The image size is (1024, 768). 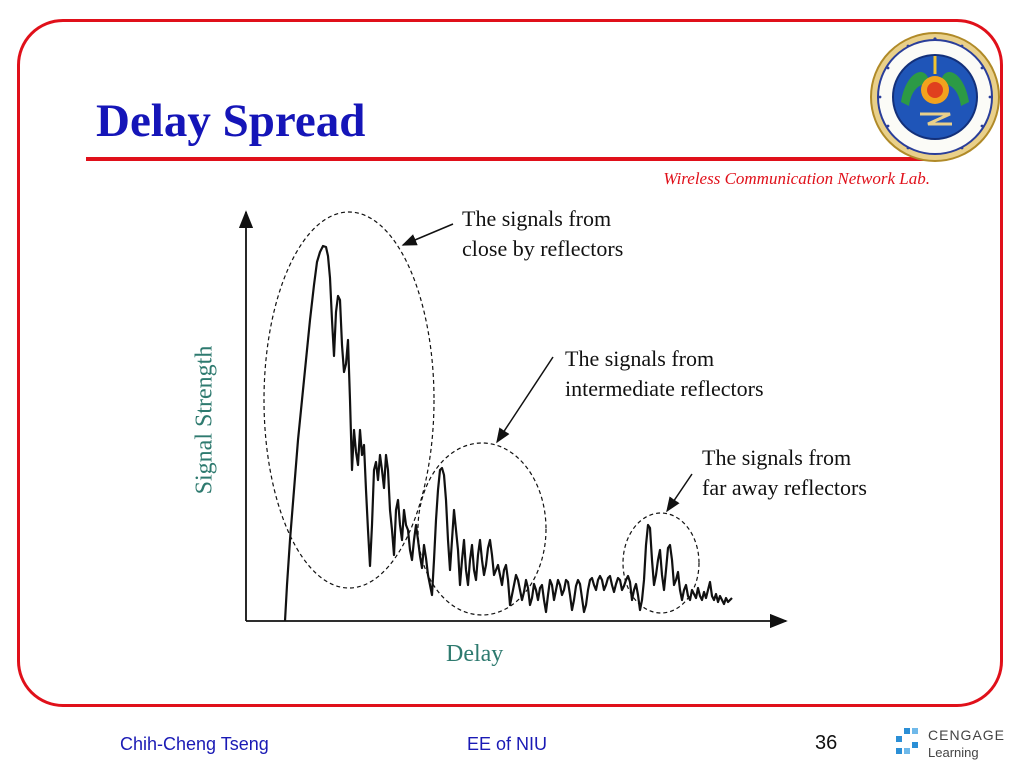 I want to click on annotation-intermediate-reflectors: The signals from intermediate reflectors, so click(x=664, y=373).